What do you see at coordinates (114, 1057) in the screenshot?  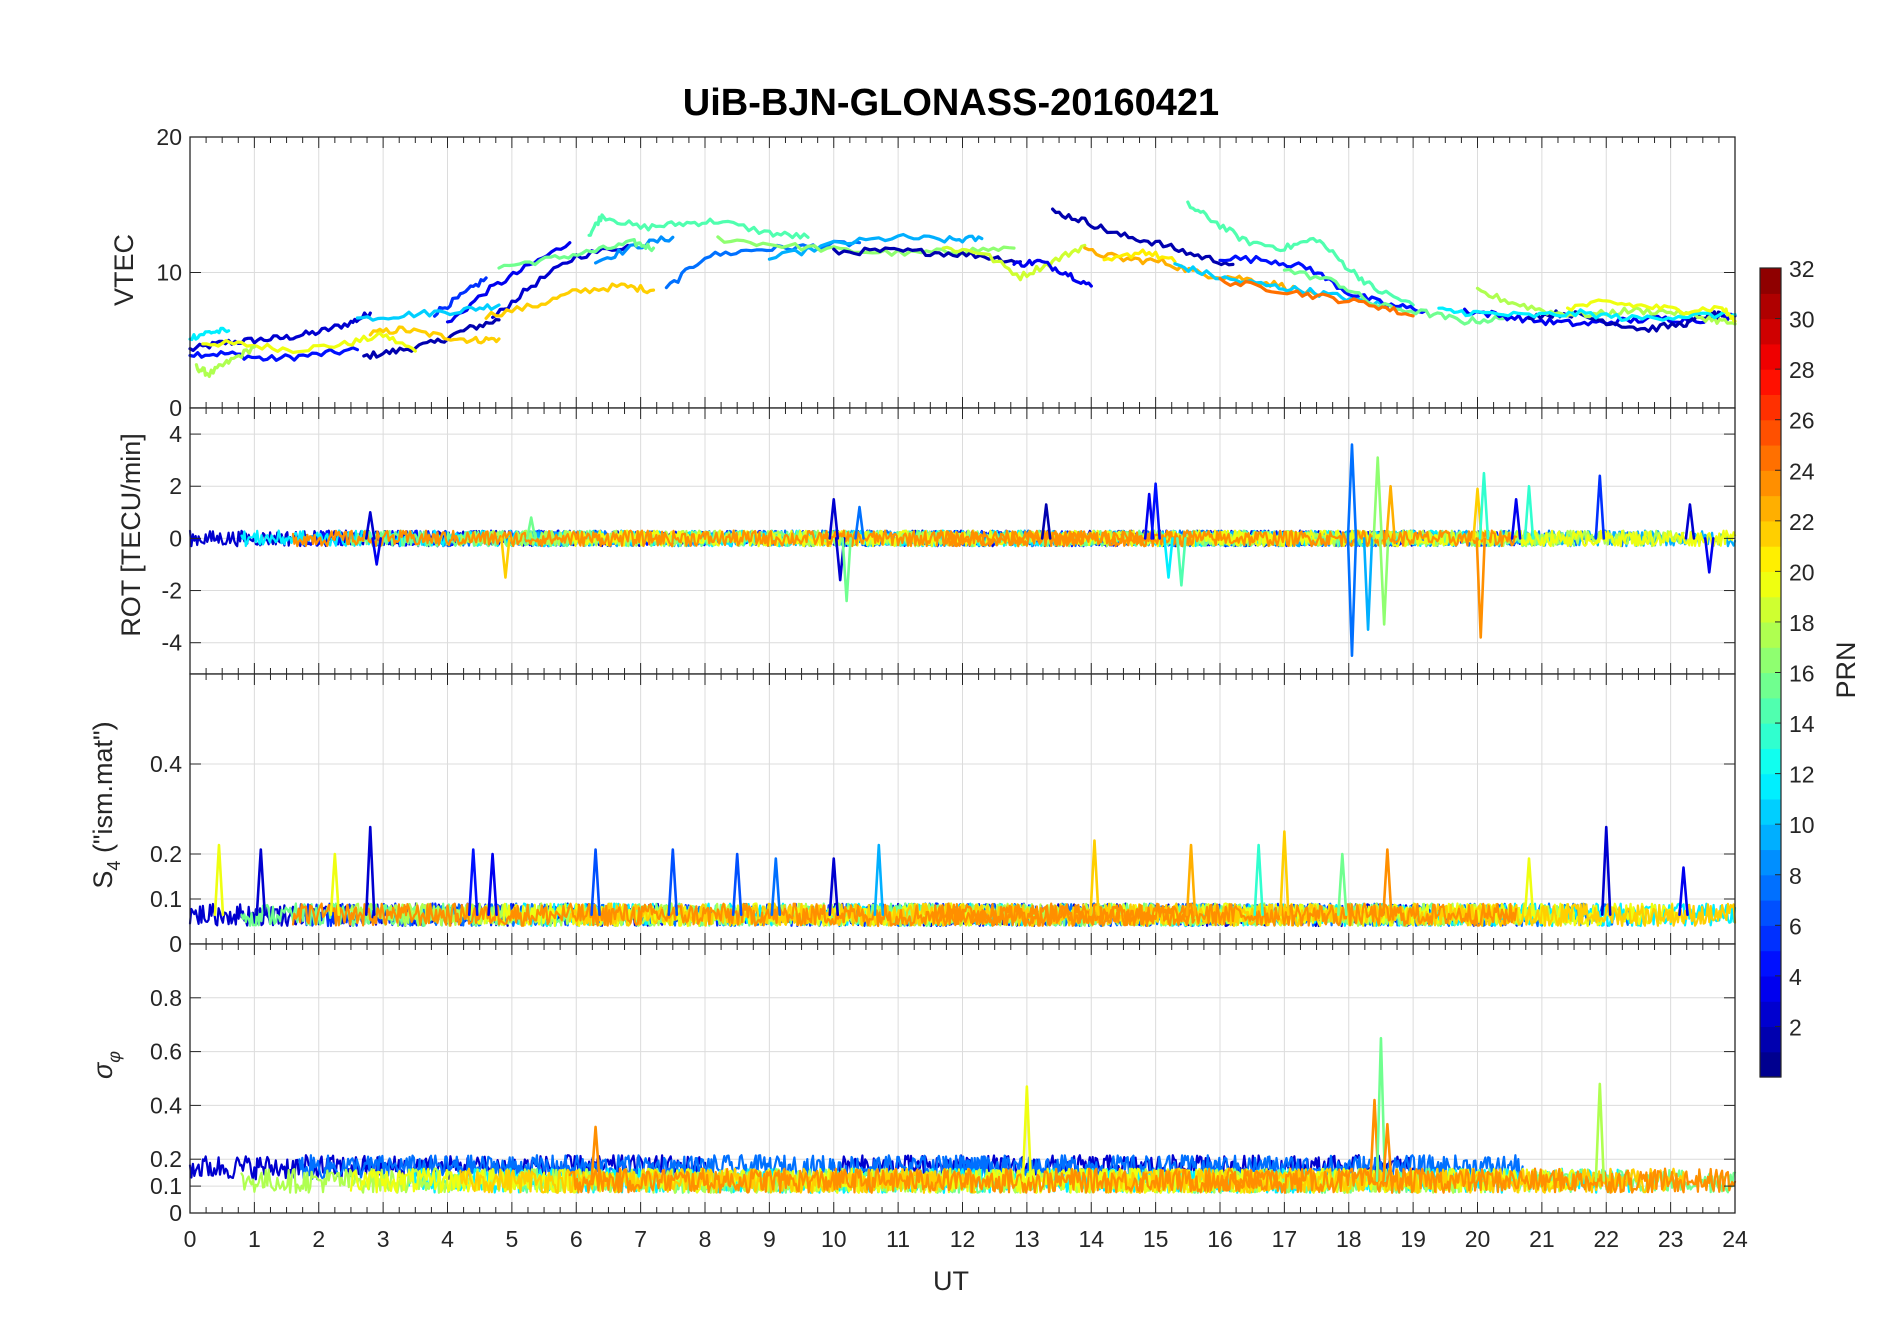 I see `sigma-label-sub: φ` at bounding box center [114, 1057].